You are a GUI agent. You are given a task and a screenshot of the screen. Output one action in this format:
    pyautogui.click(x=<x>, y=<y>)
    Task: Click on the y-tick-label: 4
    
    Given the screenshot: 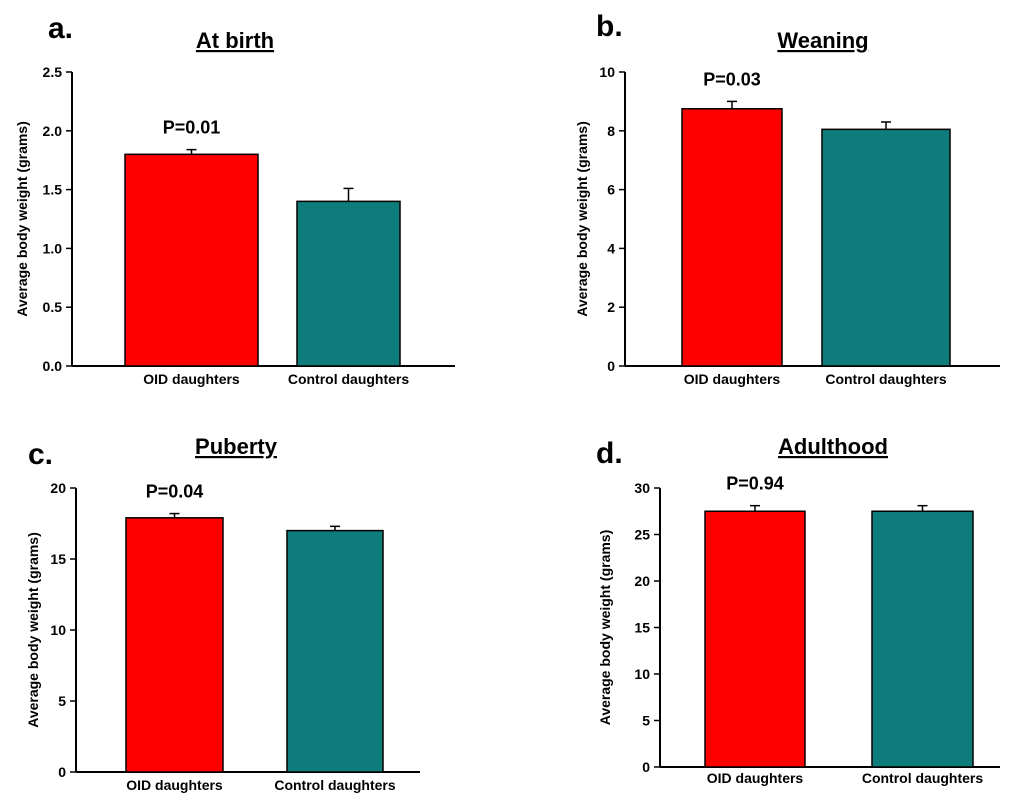 What is the action you would take?
    pyautogui.click(x=611, y=248)
    